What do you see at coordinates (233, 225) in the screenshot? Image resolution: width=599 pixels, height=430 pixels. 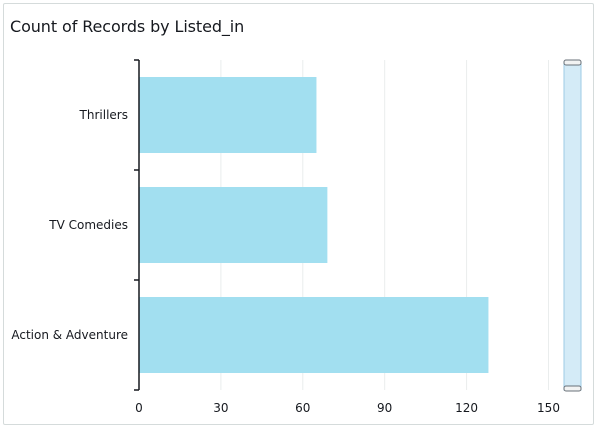 I see `bar-tv-comedies` at bounding box center [233, 225].